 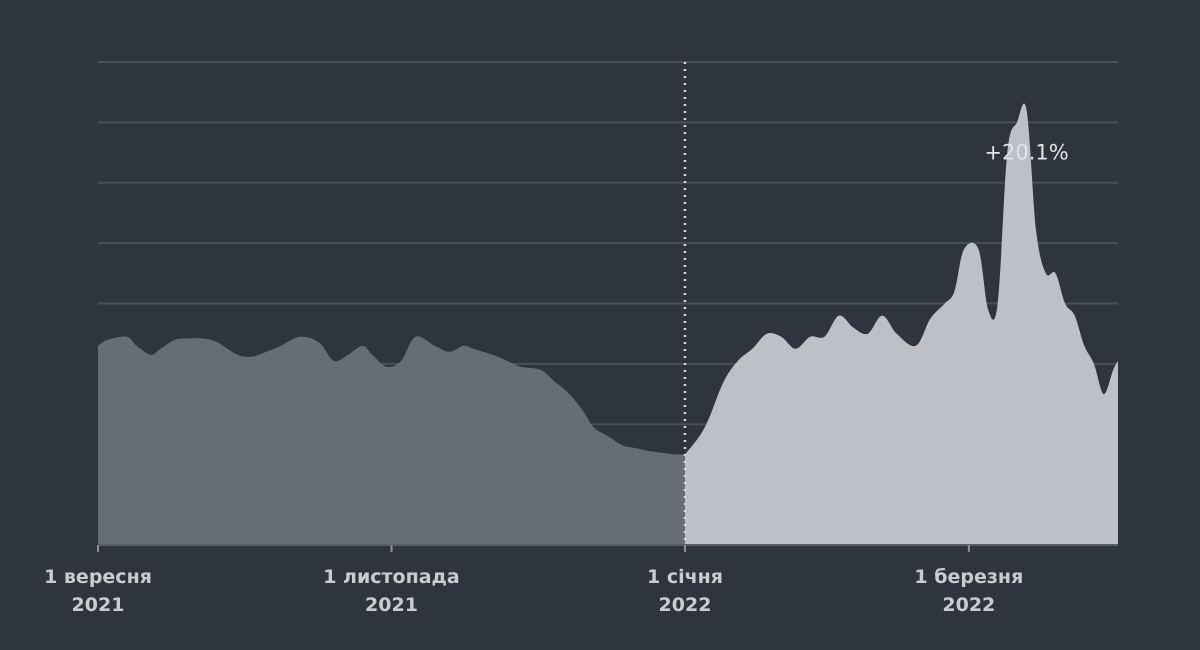 I want to click on x-tick-label: 1 січня, so click(x=685, y=577).